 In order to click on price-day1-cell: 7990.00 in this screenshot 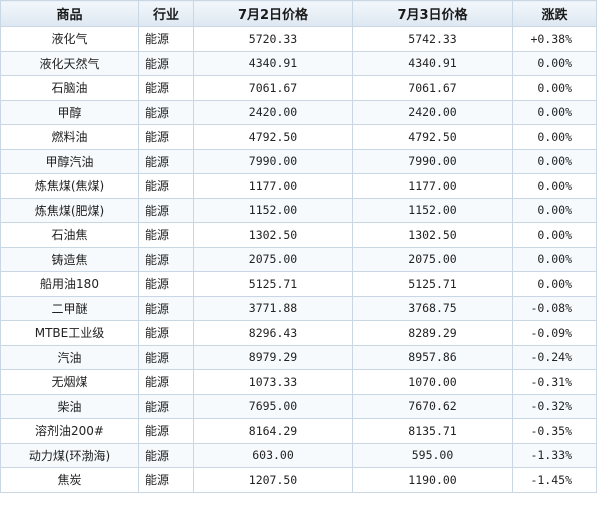, I will do `click(273, 161)`.